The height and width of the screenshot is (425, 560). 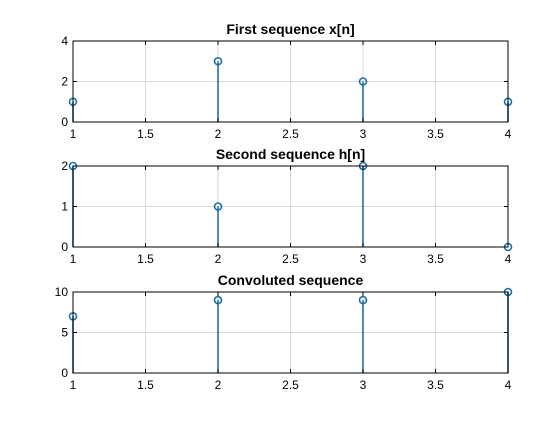 What do you see at coordinates (62, 292) in the screenshot?
I see `y-tick-label: 10` at bounding box center [62, 292].